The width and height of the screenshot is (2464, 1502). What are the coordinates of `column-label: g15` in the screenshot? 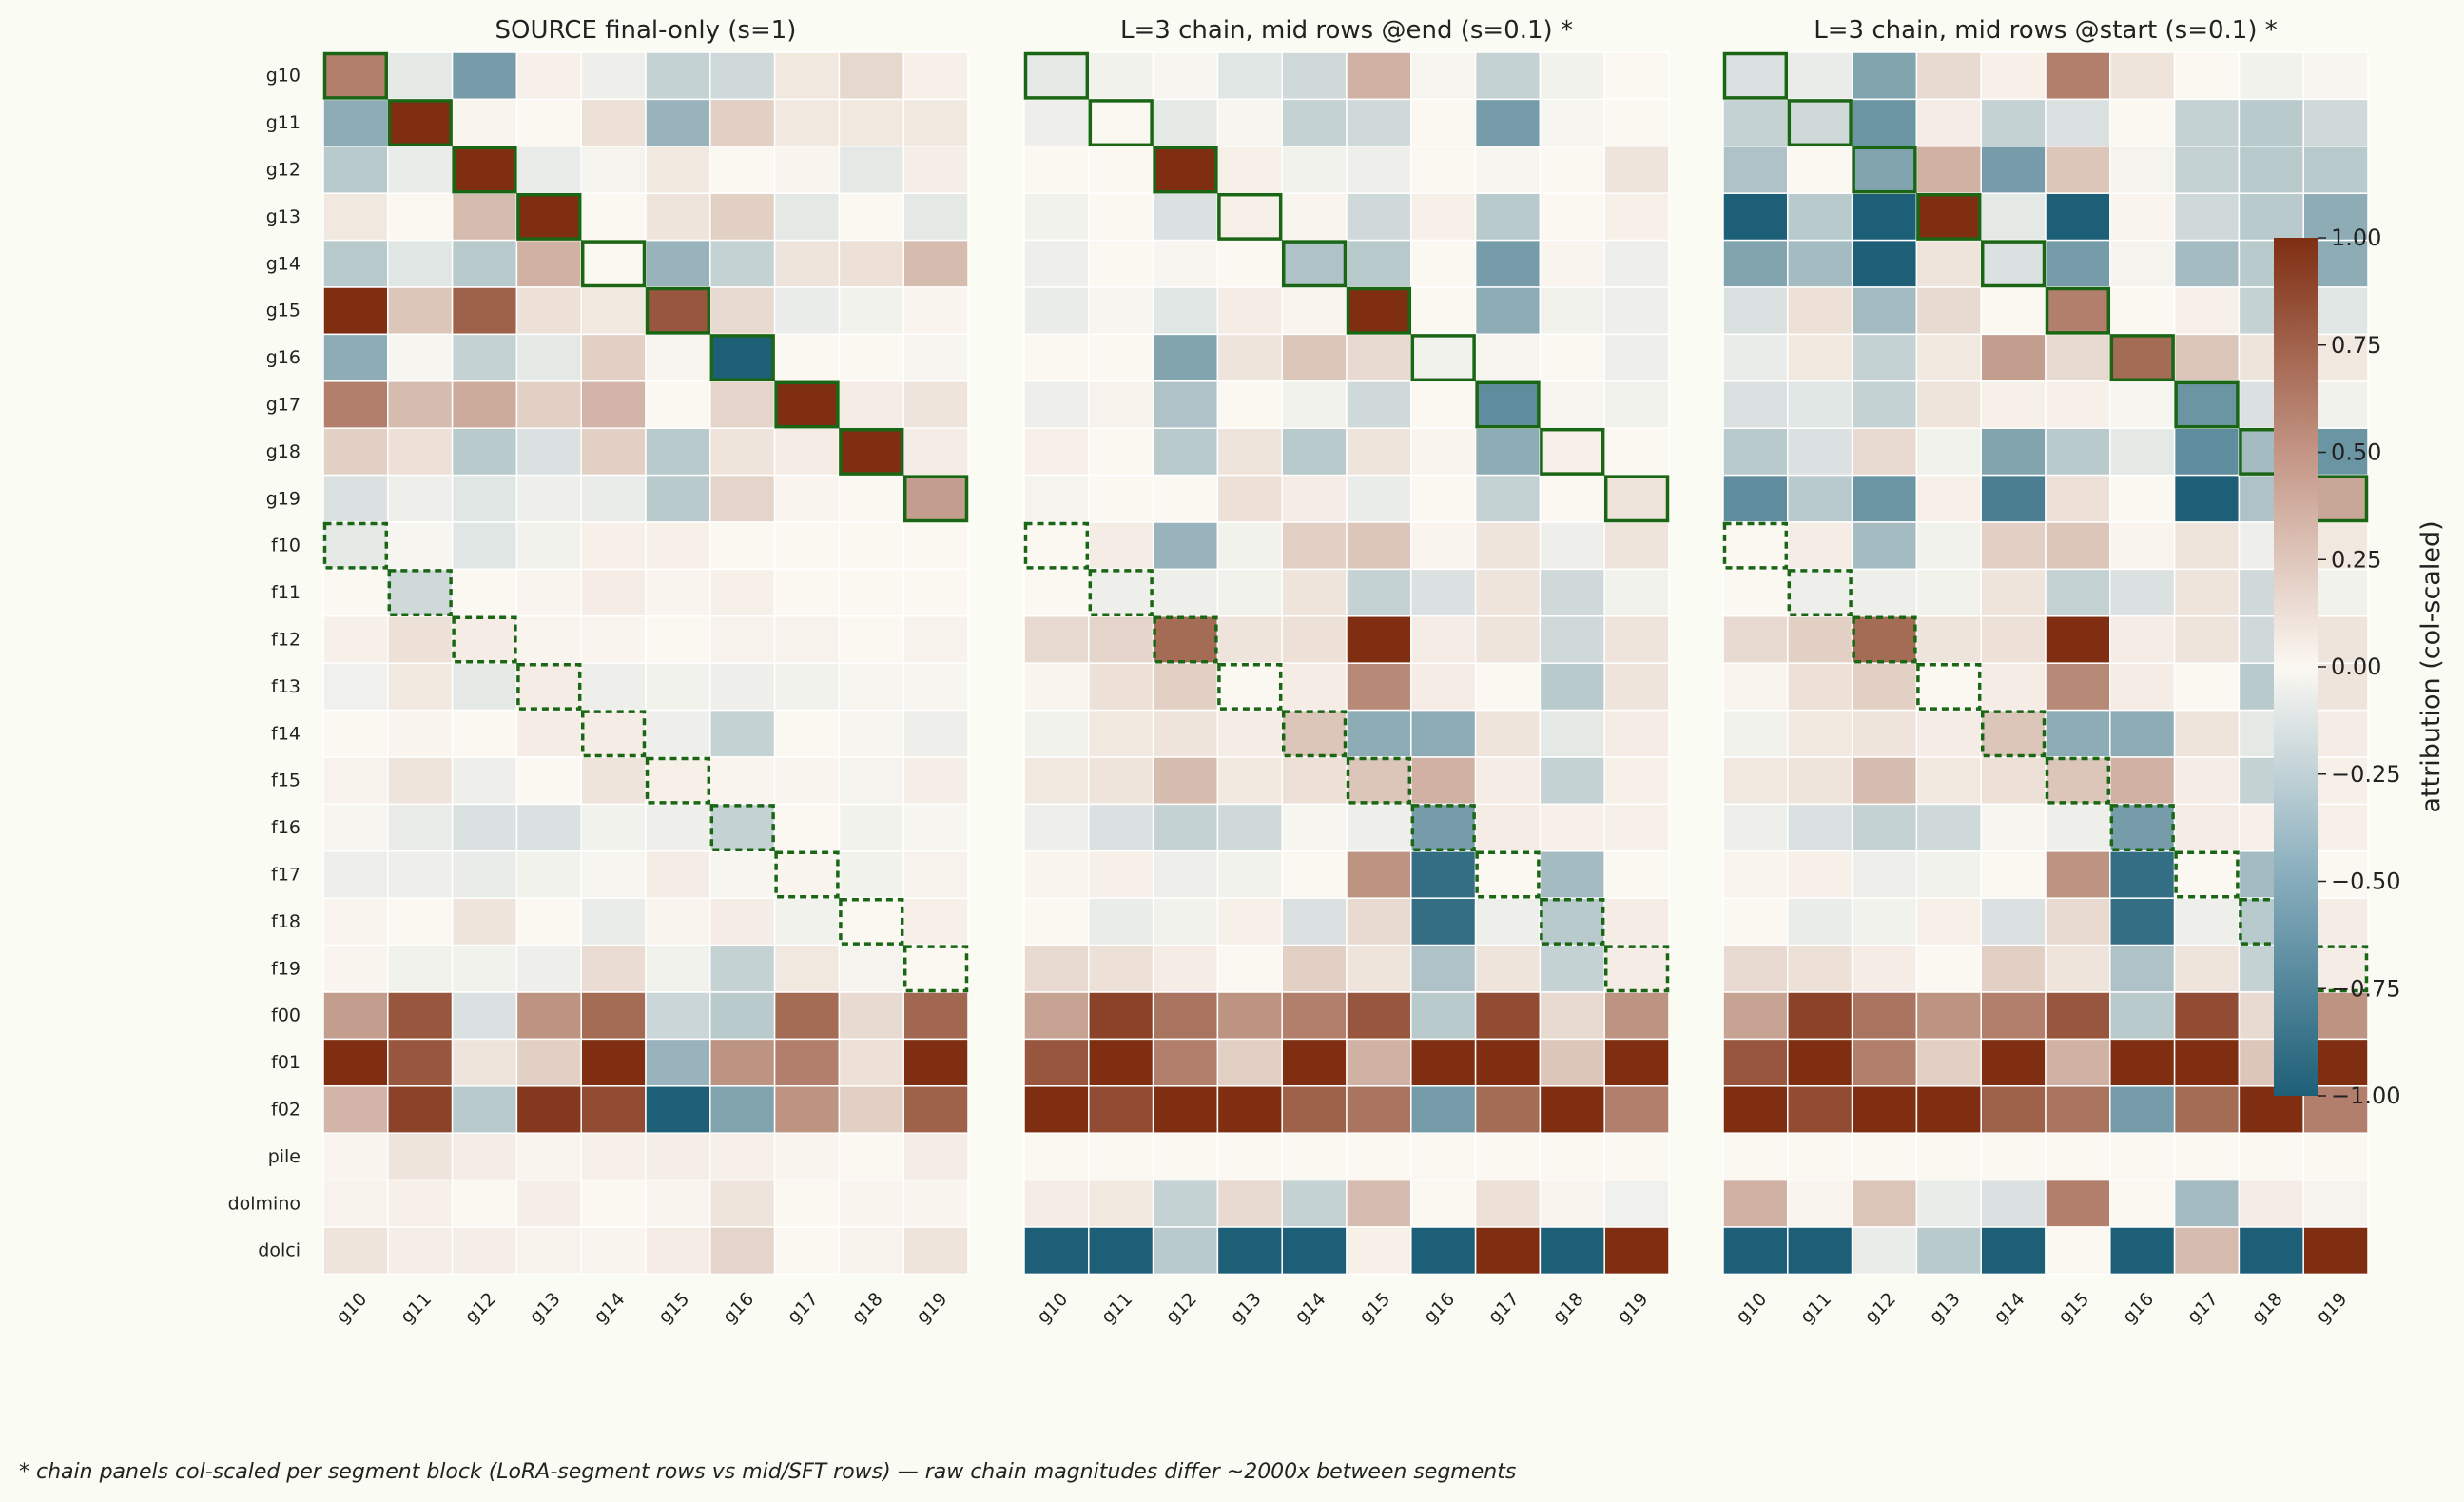 It's located at (674, 1308).